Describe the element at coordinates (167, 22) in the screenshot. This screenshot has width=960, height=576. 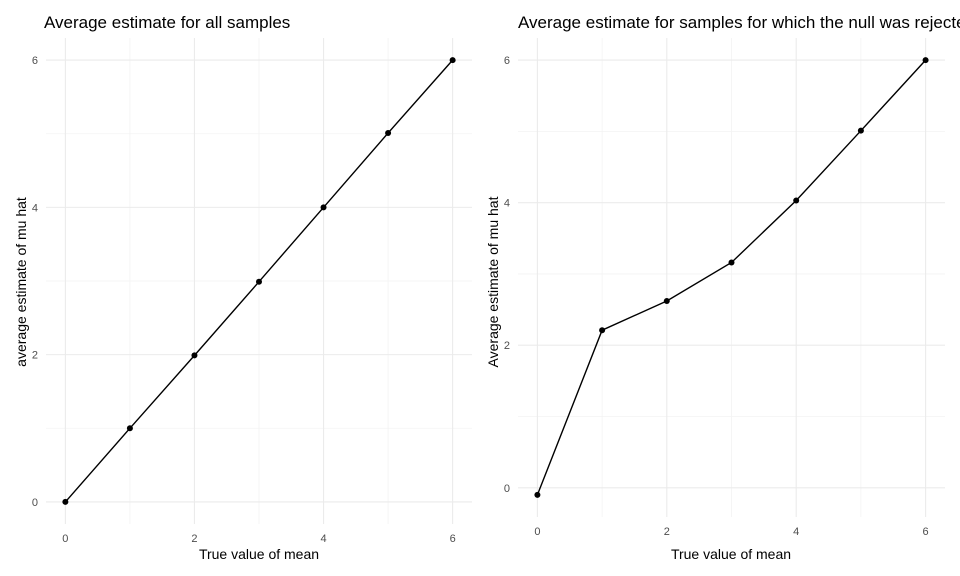
I see `chart-title: Average estimate for all samples` at that location.